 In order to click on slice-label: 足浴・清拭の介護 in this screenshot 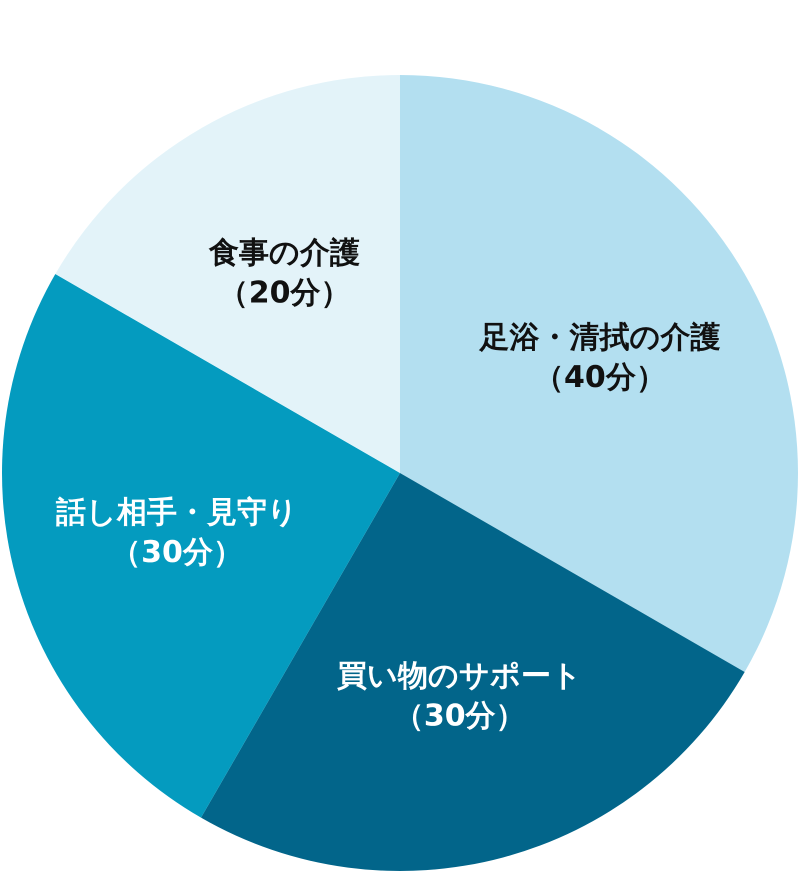, I will do `click(599, 338)`.